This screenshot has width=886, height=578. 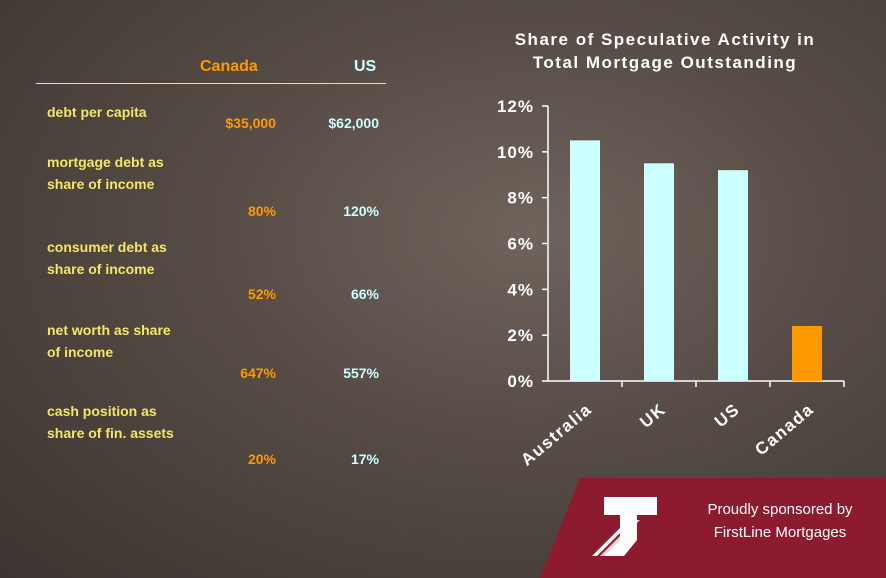 What do you see at coordinates (365, 66) in the screenshot?
I see `column-header: US` at bounding box center [365, 66].